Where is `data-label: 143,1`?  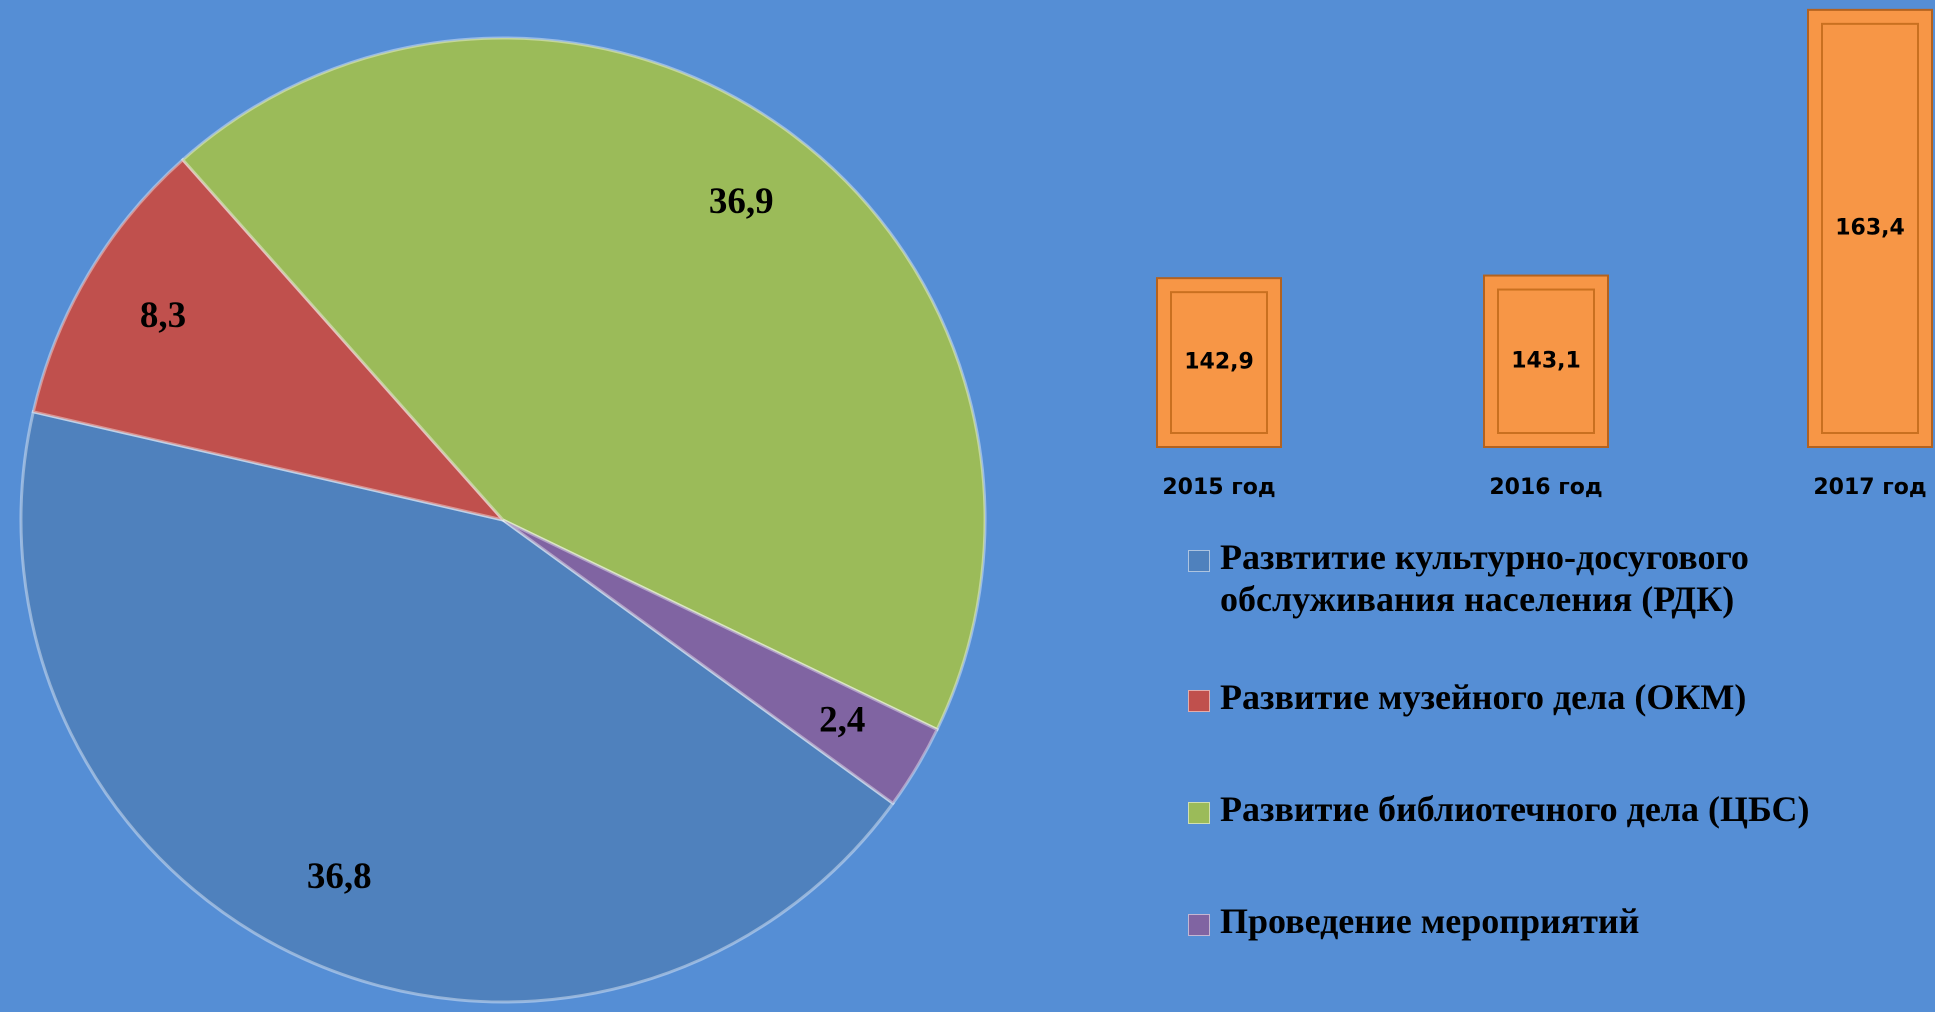
data-label: 143,1 is located at coordinates (1546, 360).